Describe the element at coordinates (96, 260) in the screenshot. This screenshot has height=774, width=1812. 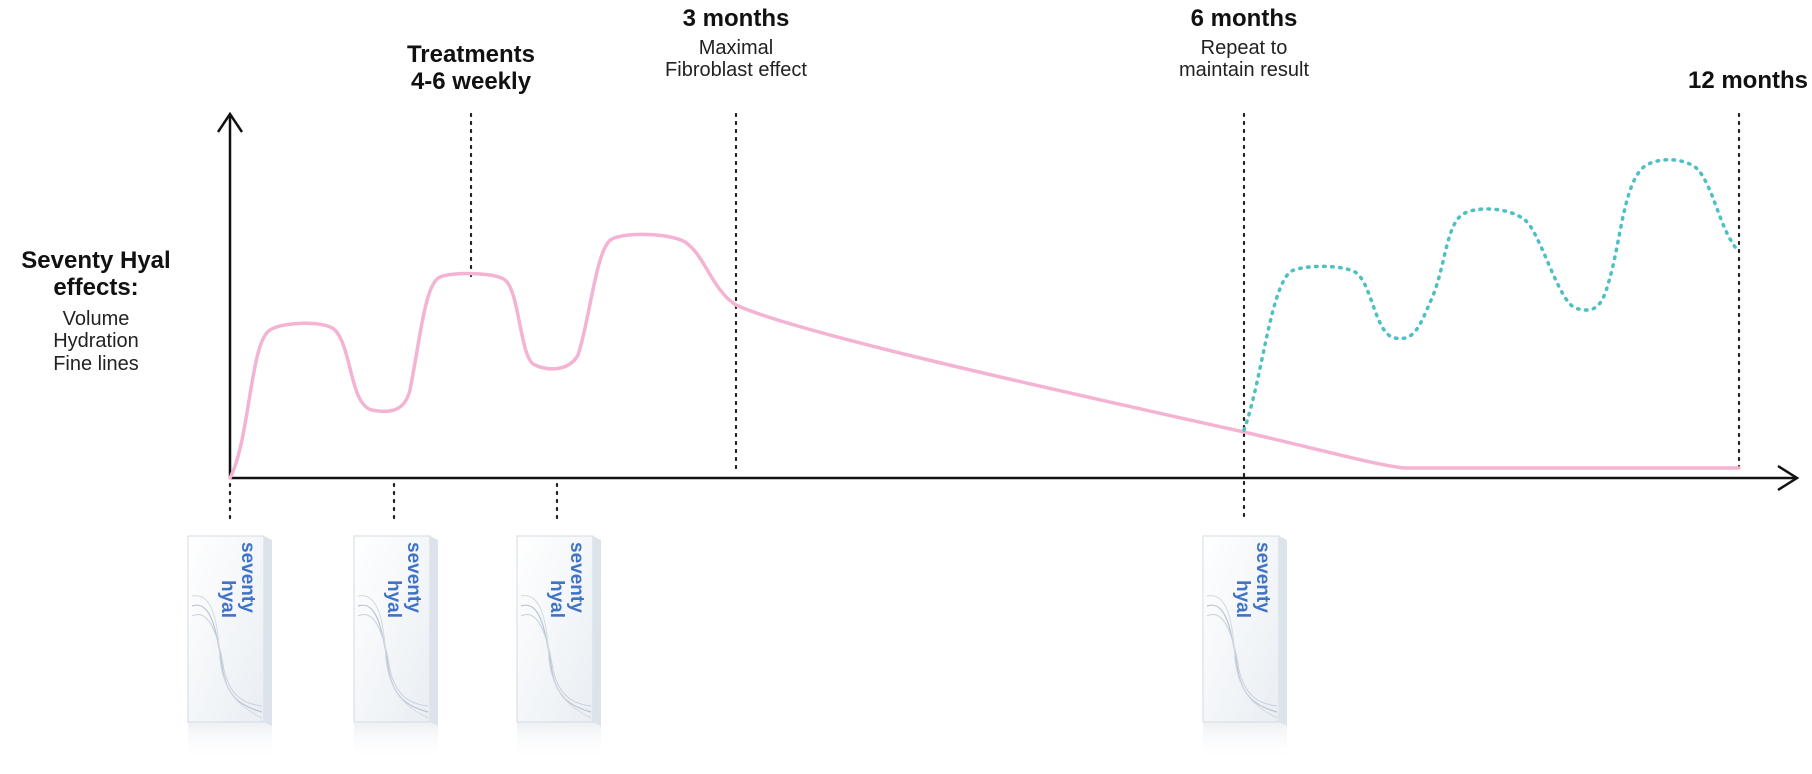
I see `y-axis-title-line1: Seventy Hyal` at that location.